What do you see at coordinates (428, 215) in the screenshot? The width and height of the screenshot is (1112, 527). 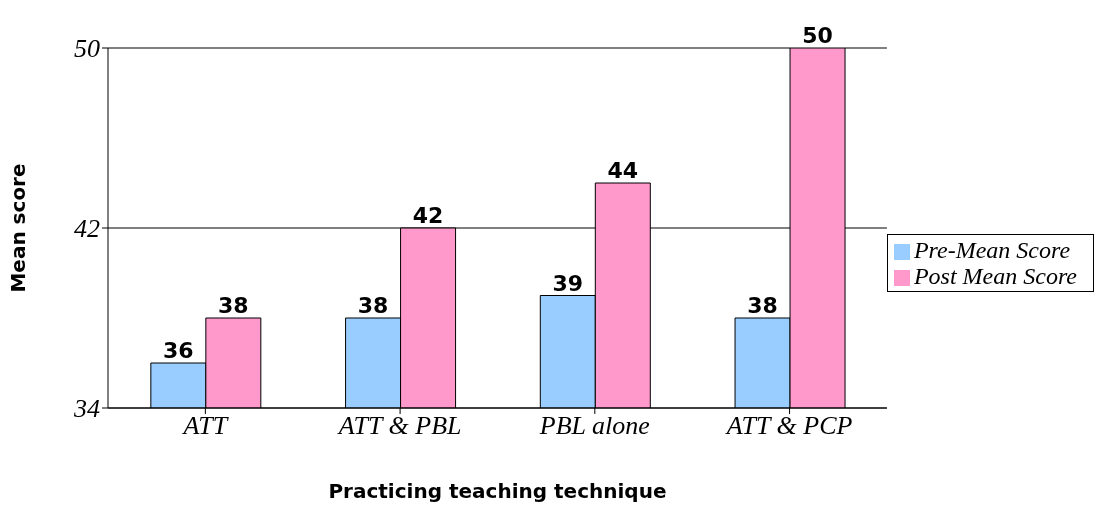 I see `data-label: 42` at bounding box center [428, 215].